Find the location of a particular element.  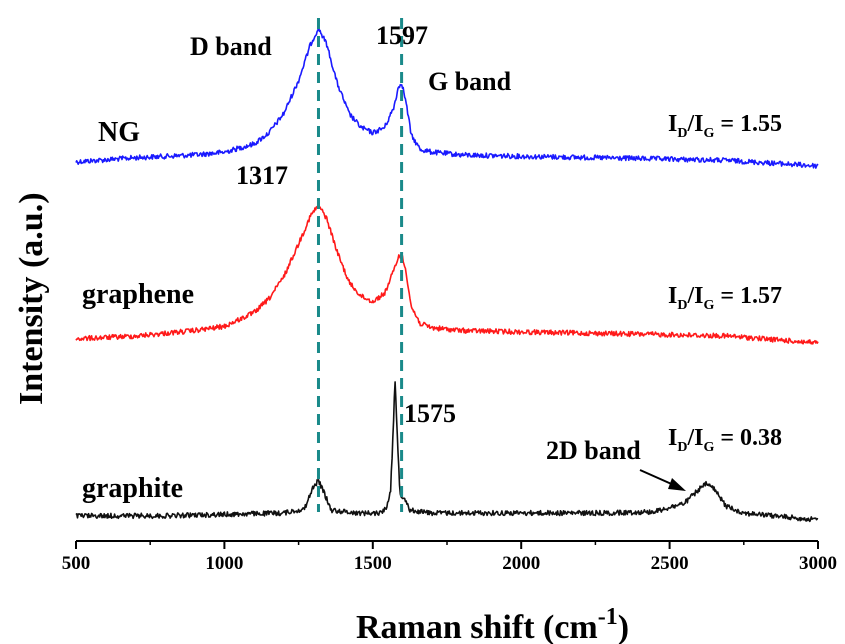

label-2d-band: 2D band is located at coordinates (593, 450).